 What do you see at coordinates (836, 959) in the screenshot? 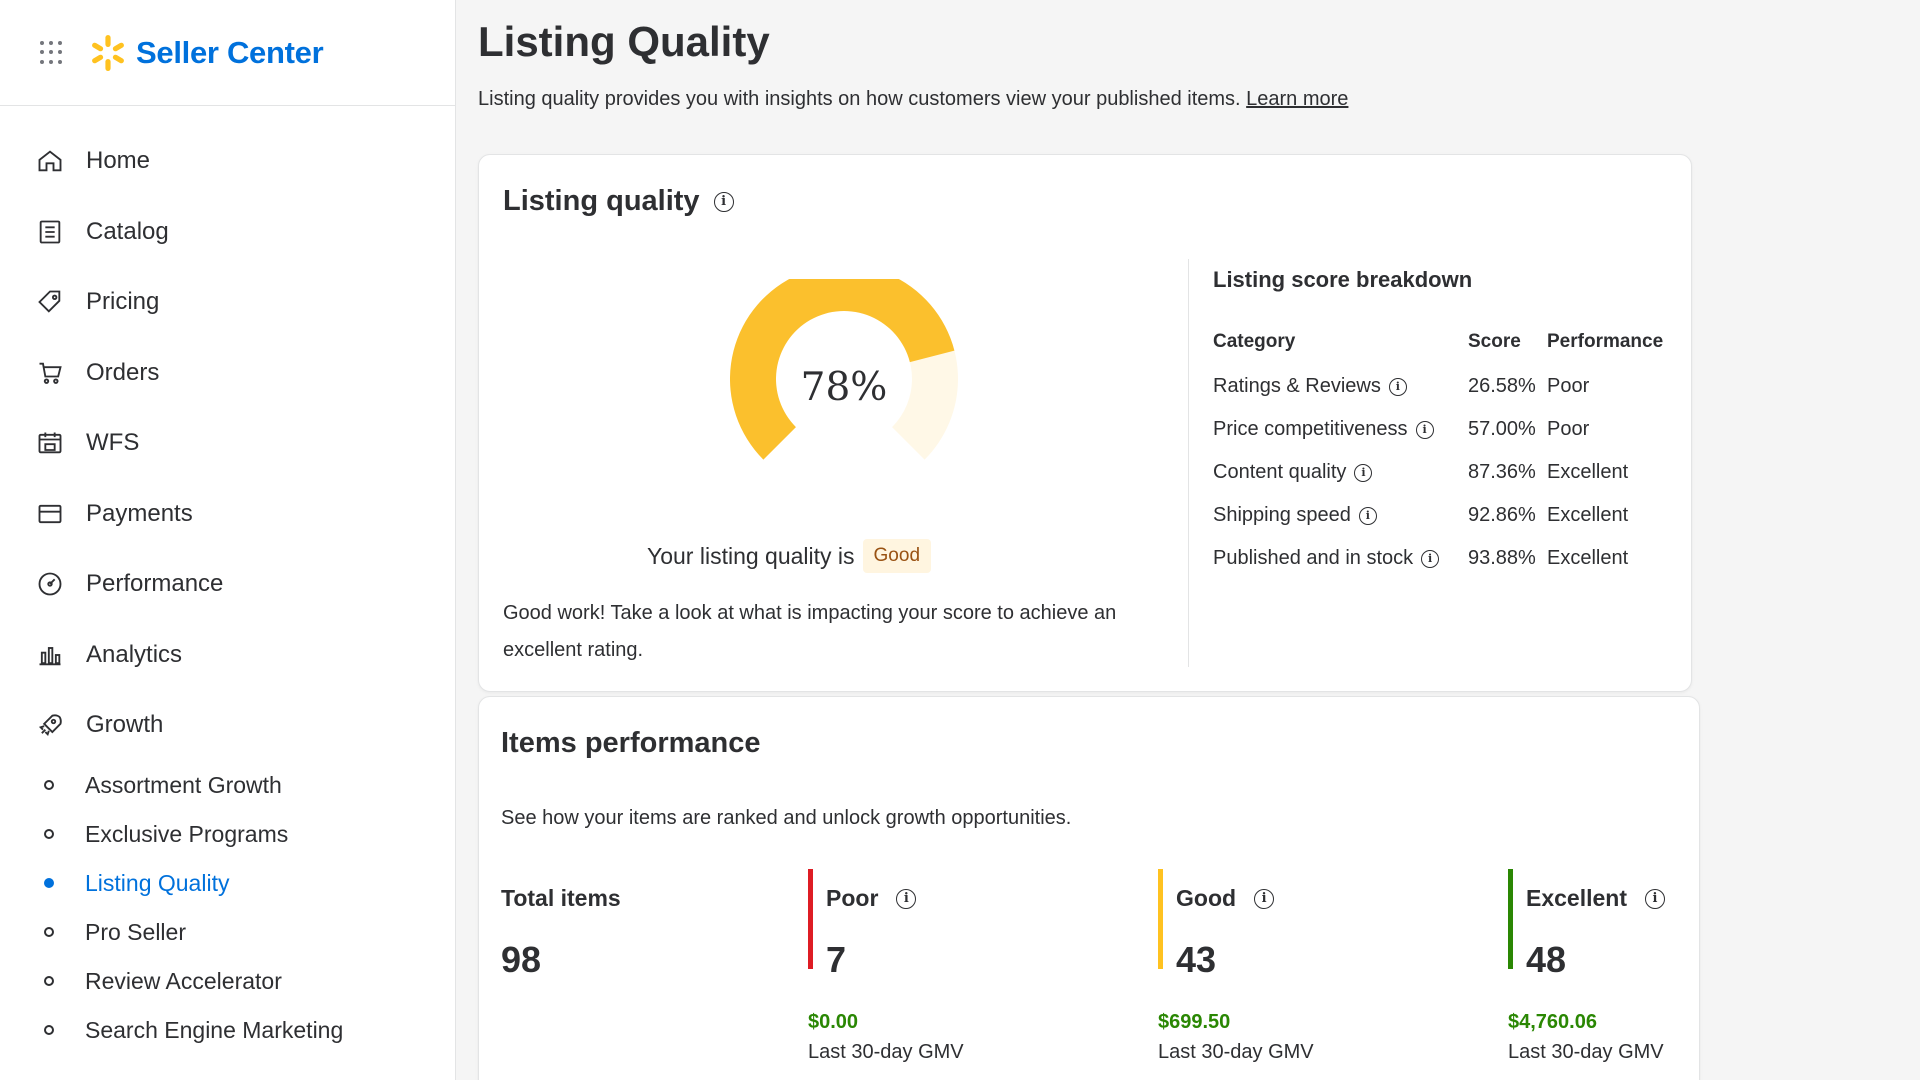
I see `poor-value: 7` at bounding box center [836, 959].